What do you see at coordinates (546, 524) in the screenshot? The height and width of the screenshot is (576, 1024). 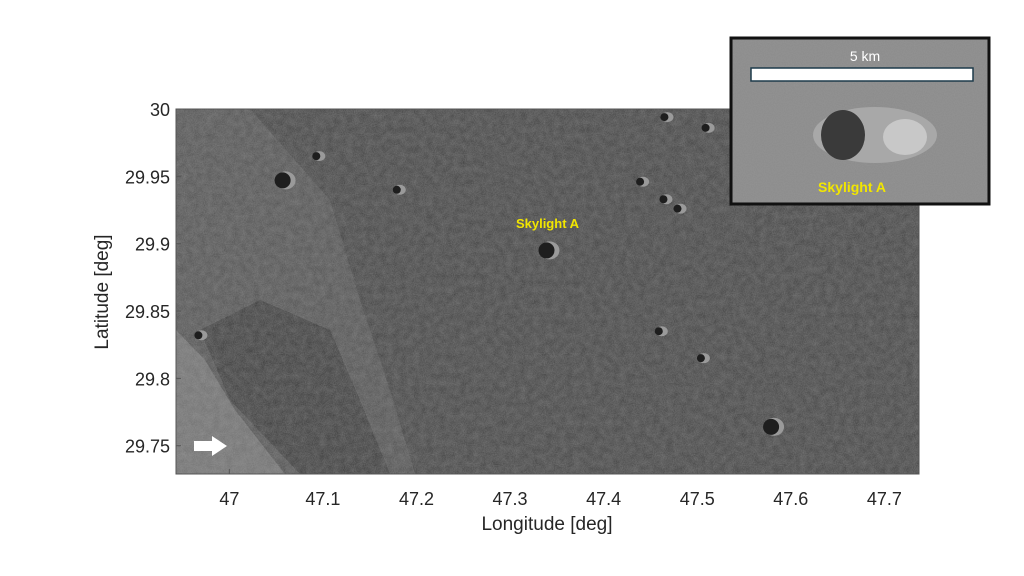 I see `x-axis-label: Longitude [deg]` at bounding box center [546, 524].